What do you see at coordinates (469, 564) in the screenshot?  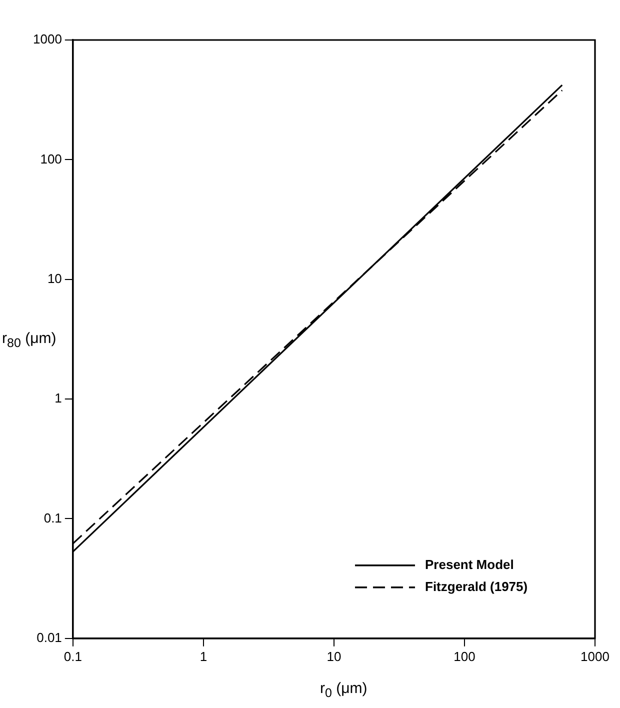 I see `legend-label: Present Model` at bounding box center [469, 564].